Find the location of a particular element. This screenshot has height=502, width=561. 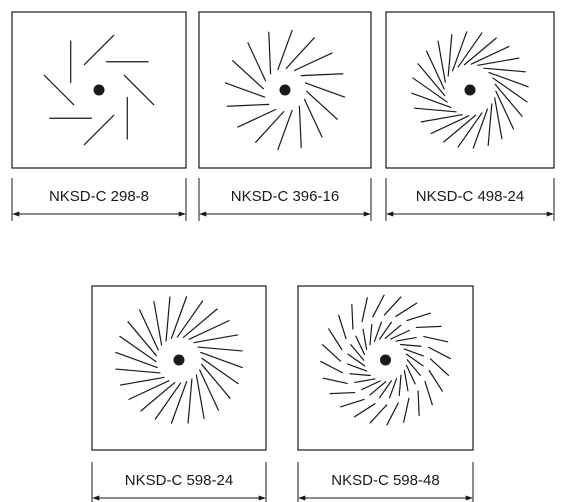

diffuser-panel: NKSD-C 298-8 is located at coordinates (99, 116).